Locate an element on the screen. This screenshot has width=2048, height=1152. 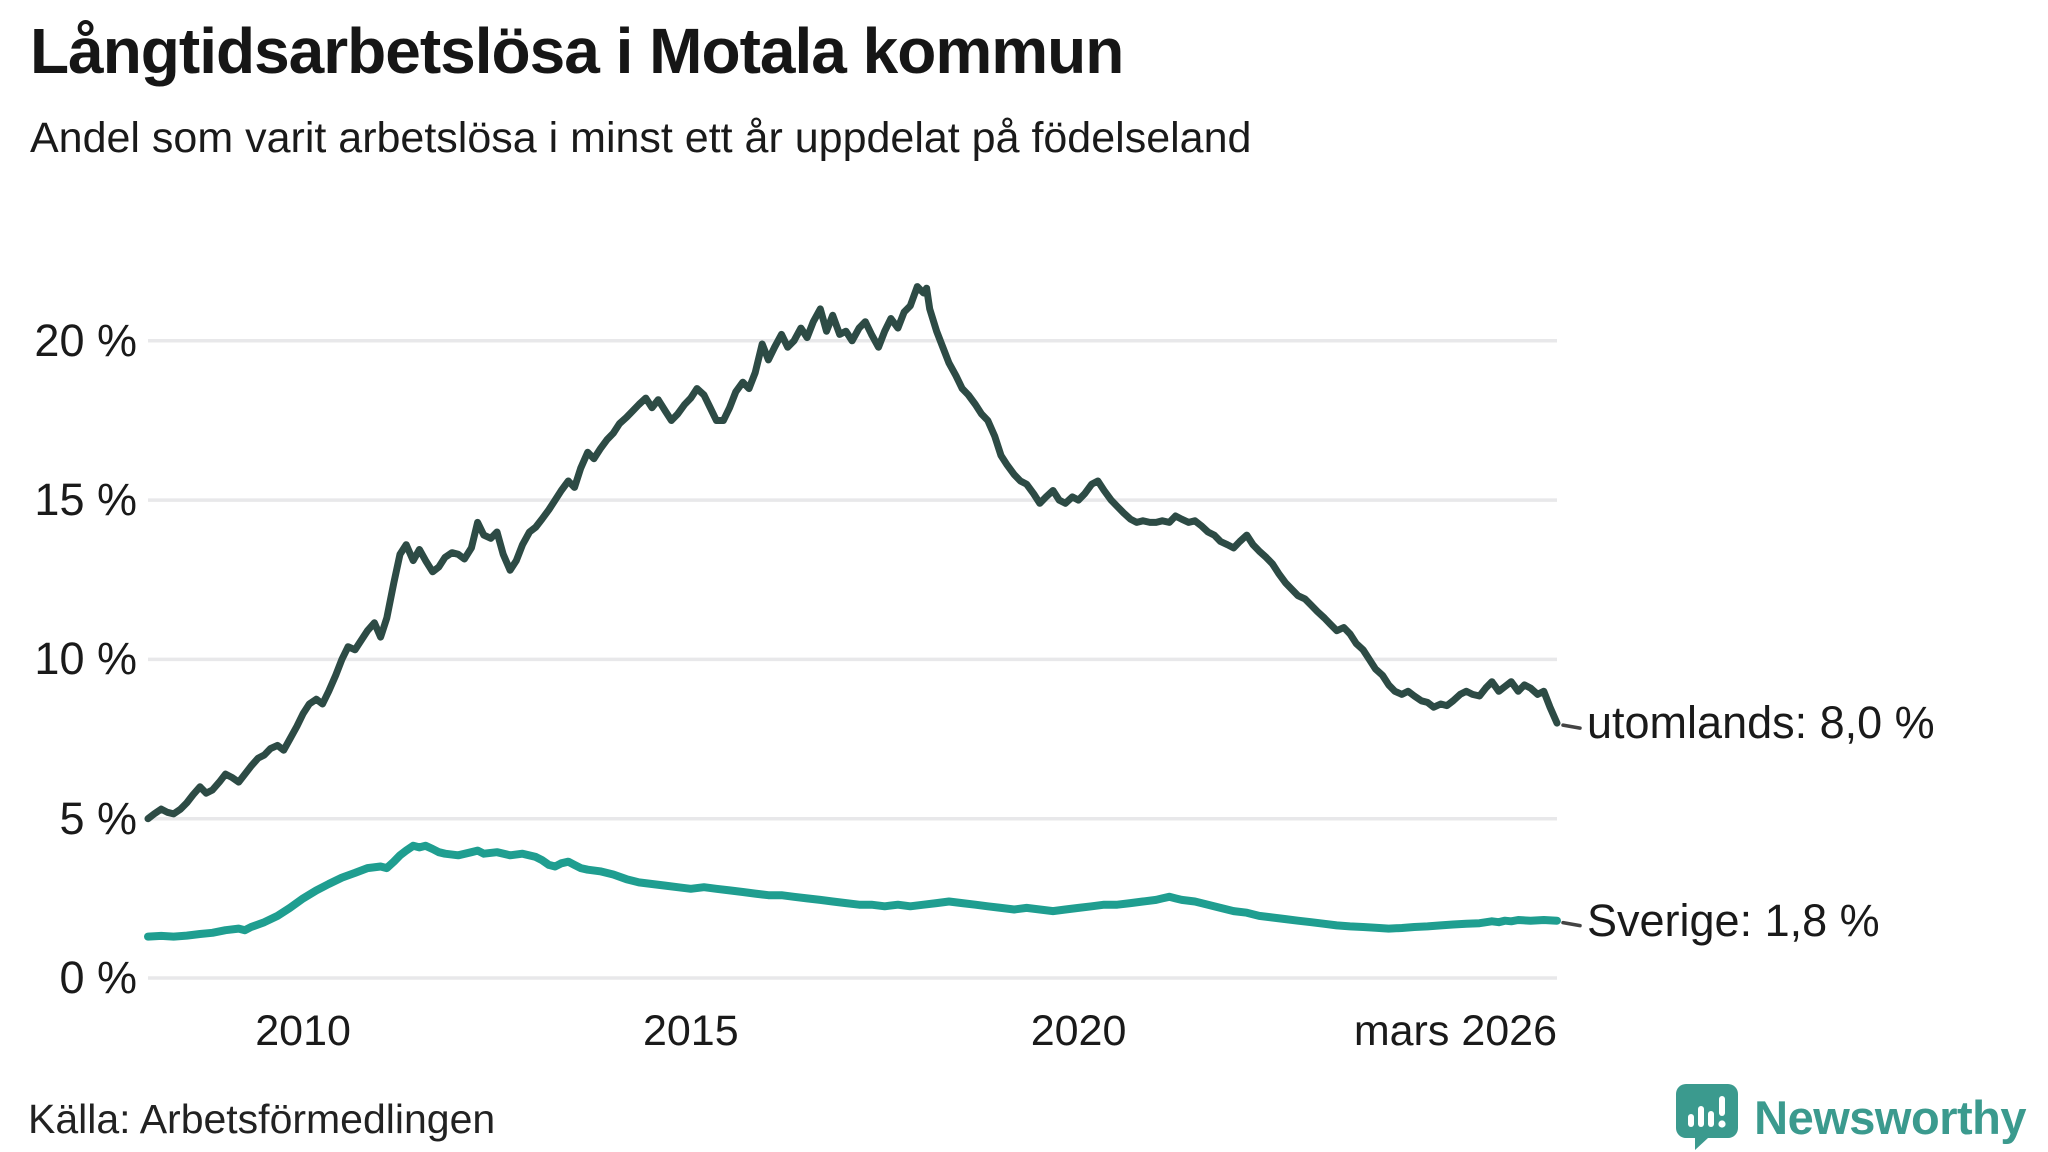
x-tick-label-mars-2026: mars 2026 is located at coordinates (1455, 1031).